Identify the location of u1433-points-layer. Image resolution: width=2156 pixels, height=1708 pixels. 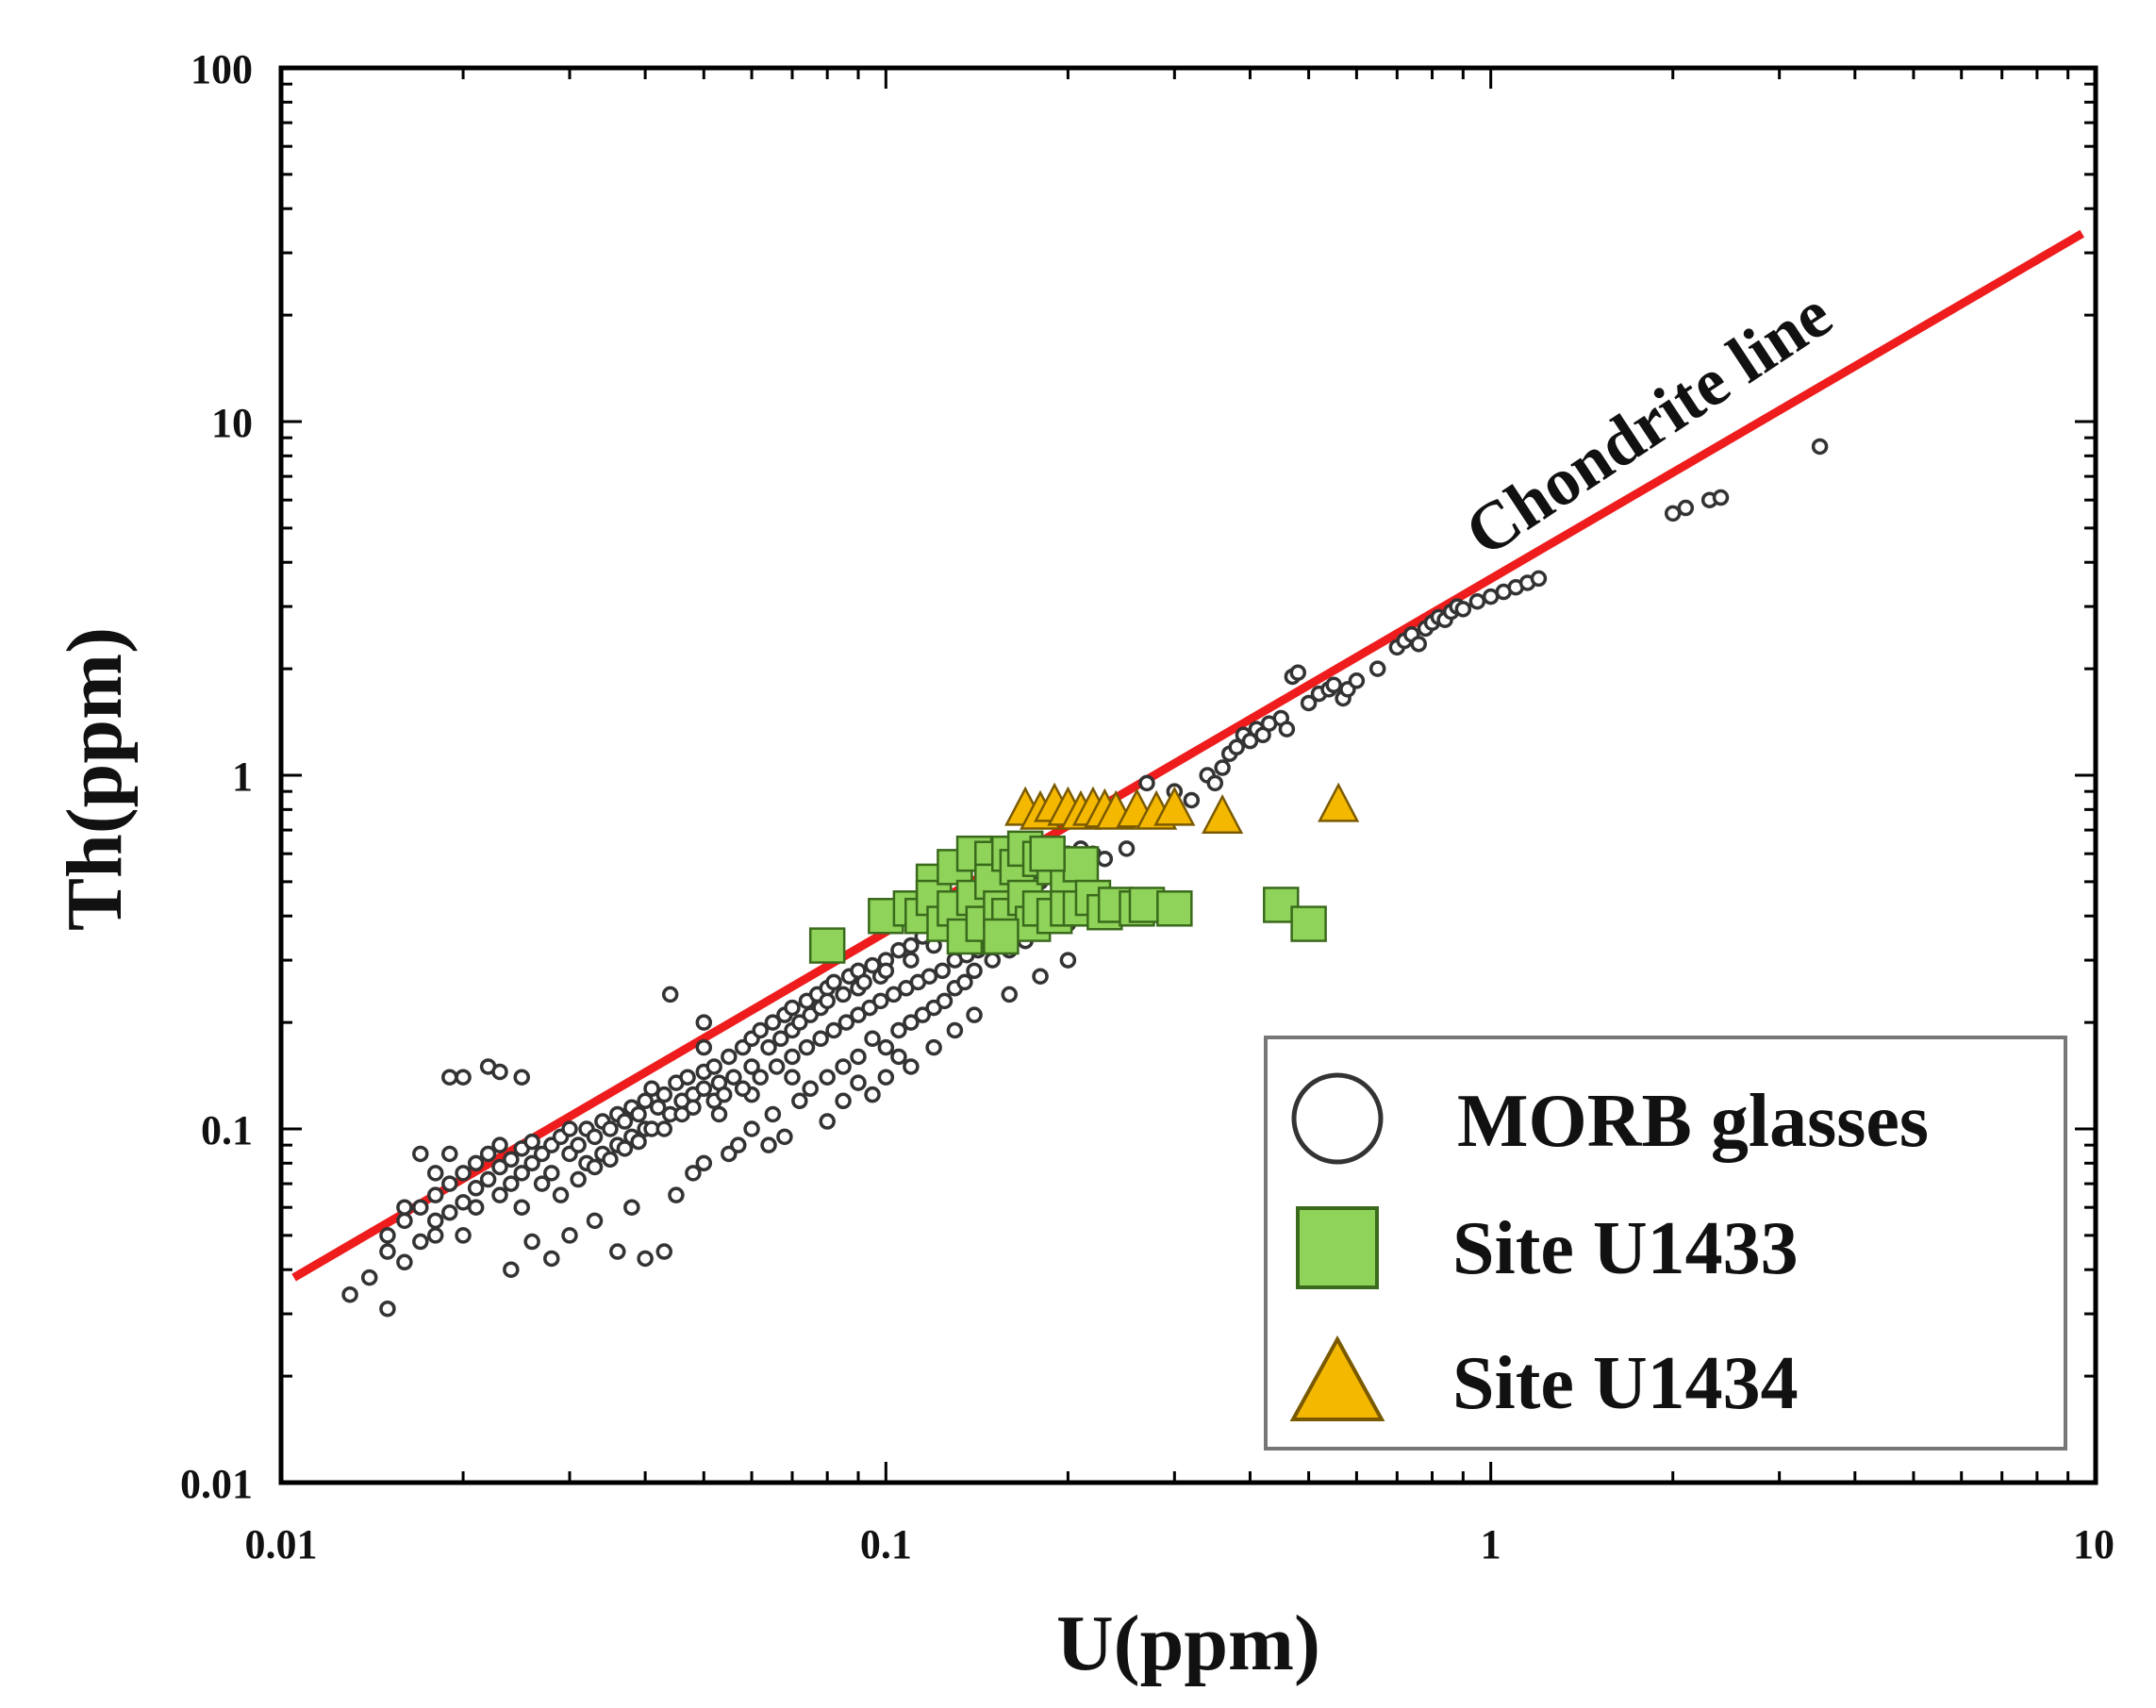
(1067, 897).